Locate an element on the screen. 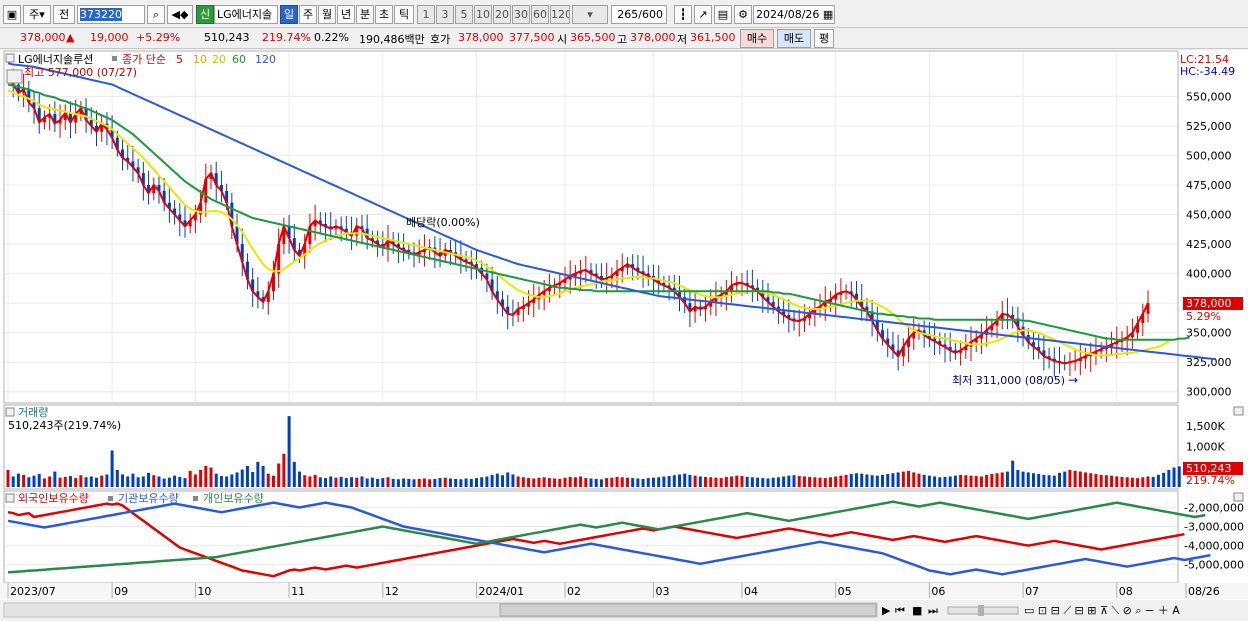 The image size is (1248, 621). holdings-panel-menu-icon is located at coordinates (10, 498).